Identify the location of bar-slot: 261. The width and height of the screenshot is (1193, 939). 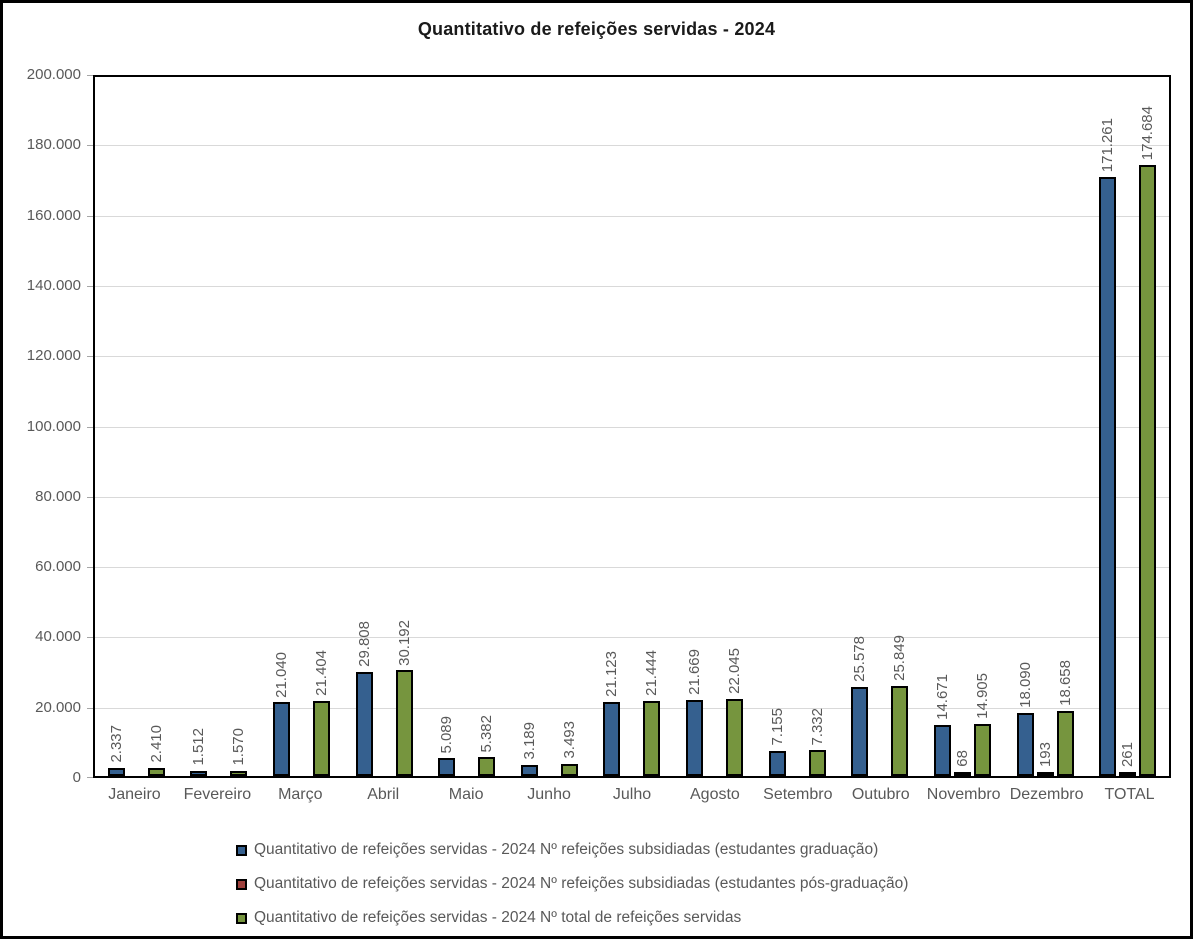
(1128, 426).